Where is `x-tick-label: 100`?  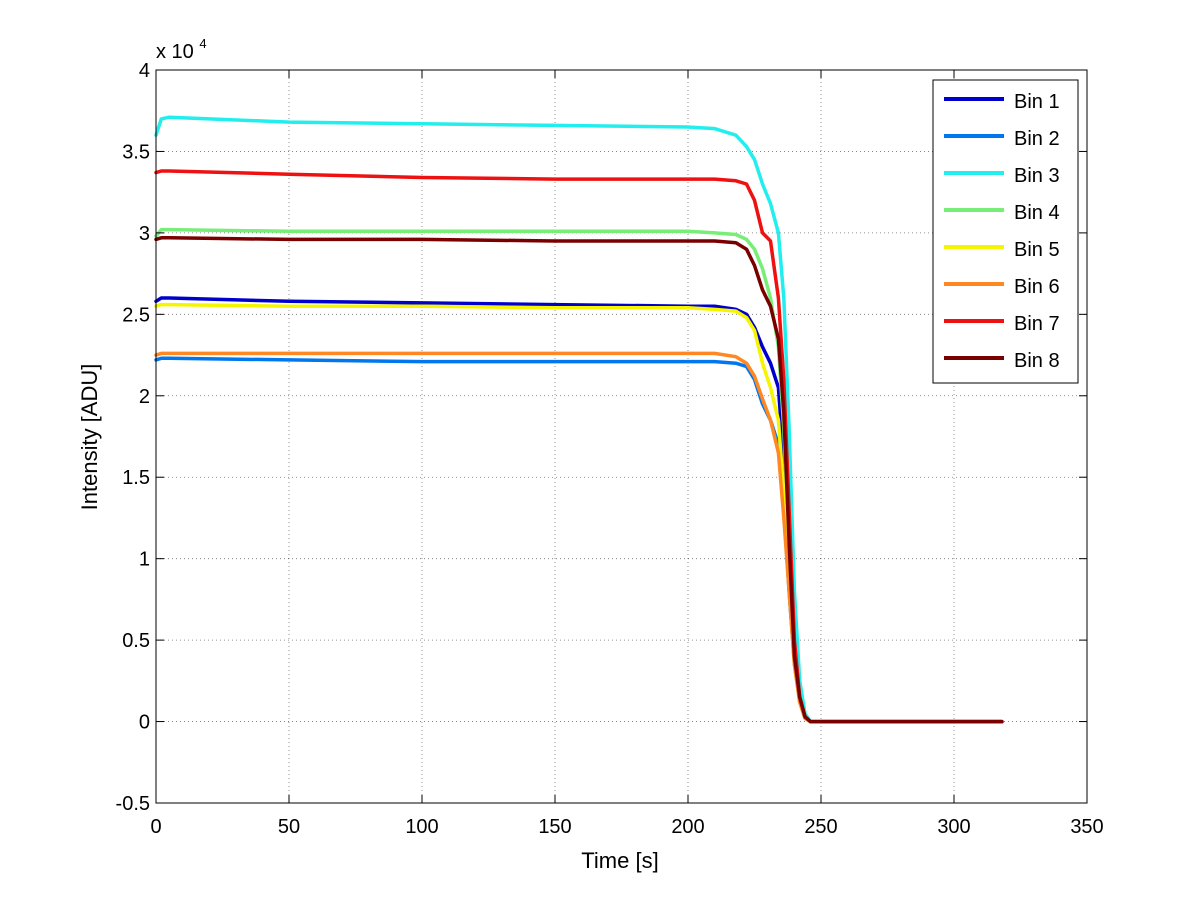 x-tick-label: 100 is located at coordinates (421, 827).